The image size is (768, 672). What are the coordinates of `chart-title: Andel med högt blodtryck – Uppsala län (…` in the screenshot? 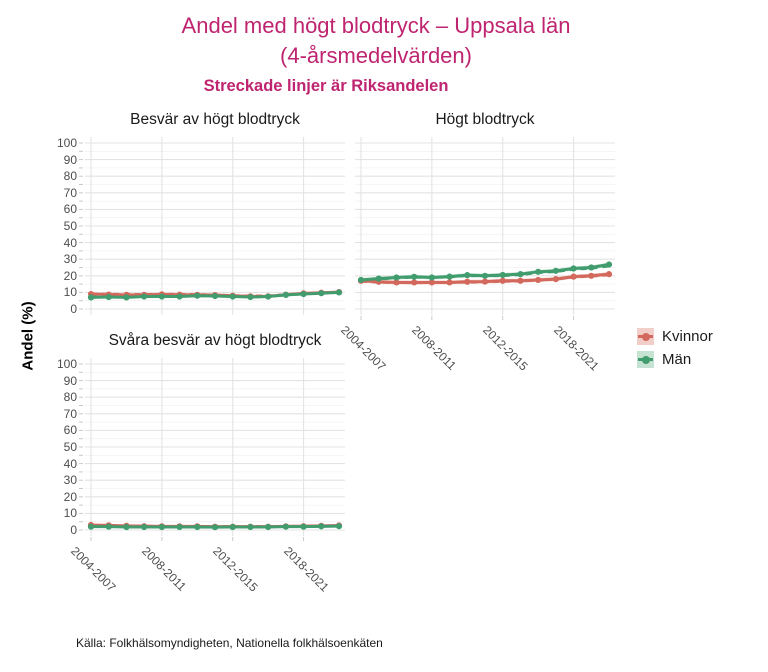 It's located at (376, 41).